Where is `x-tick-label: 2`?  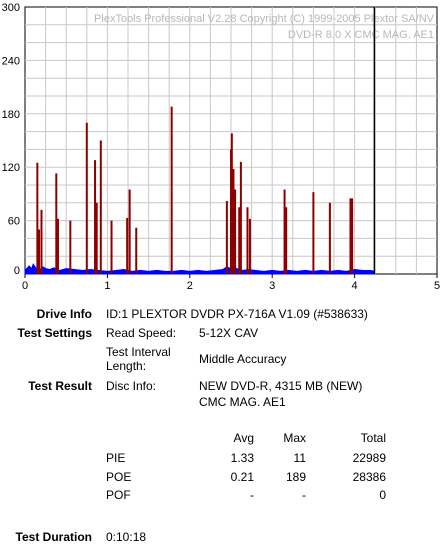 x-tick-label: 2 is located at coordinates (190, 286).